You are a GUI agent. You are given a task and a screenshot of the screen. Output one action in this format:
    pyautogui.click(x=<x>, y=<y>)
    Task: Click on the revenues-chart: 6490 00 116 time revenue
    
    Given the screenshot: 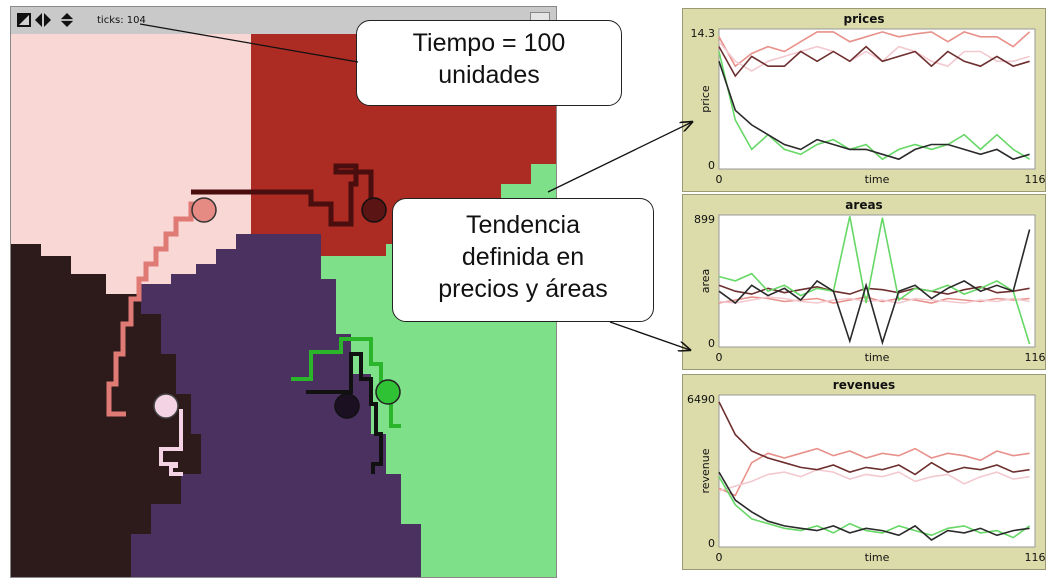 What is the action you would take?
    pyautogui.click(x=866, y=478)
    